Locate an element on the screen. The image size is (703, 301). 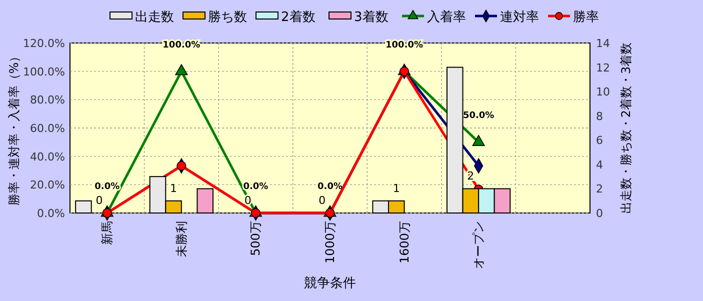
x-tick-label: 500万 is located at coordinates (255, 238).